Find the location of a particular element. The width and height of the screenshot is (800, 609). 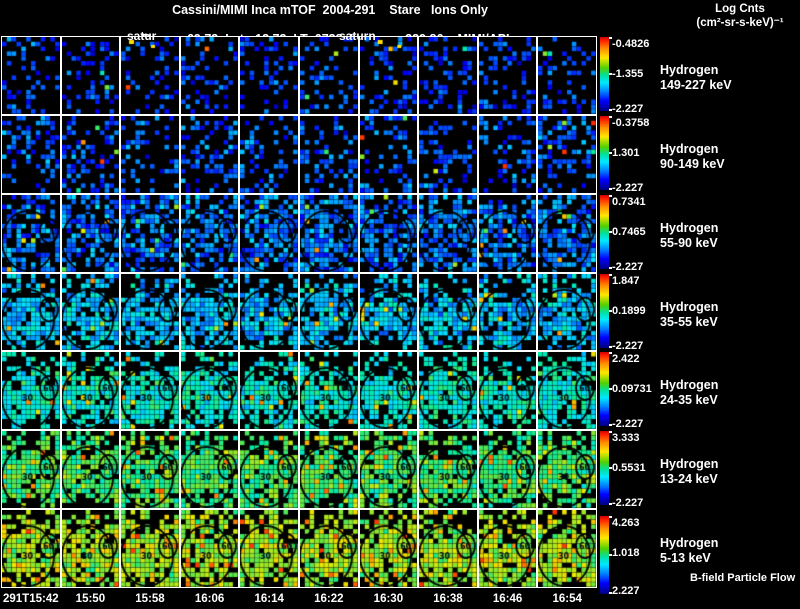

saturn-marker-label-1: satur is located at coordinates (142, 36).